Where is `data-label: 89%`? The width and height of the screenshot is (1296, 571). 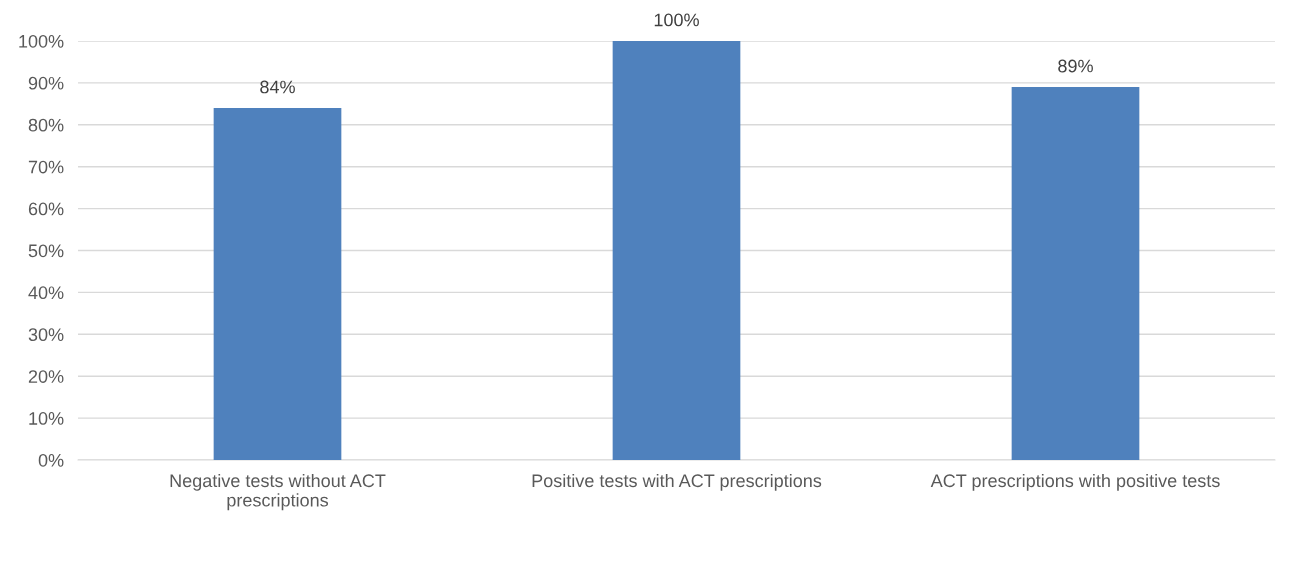
data-label: 89% is located at coordinates (1075, 66).